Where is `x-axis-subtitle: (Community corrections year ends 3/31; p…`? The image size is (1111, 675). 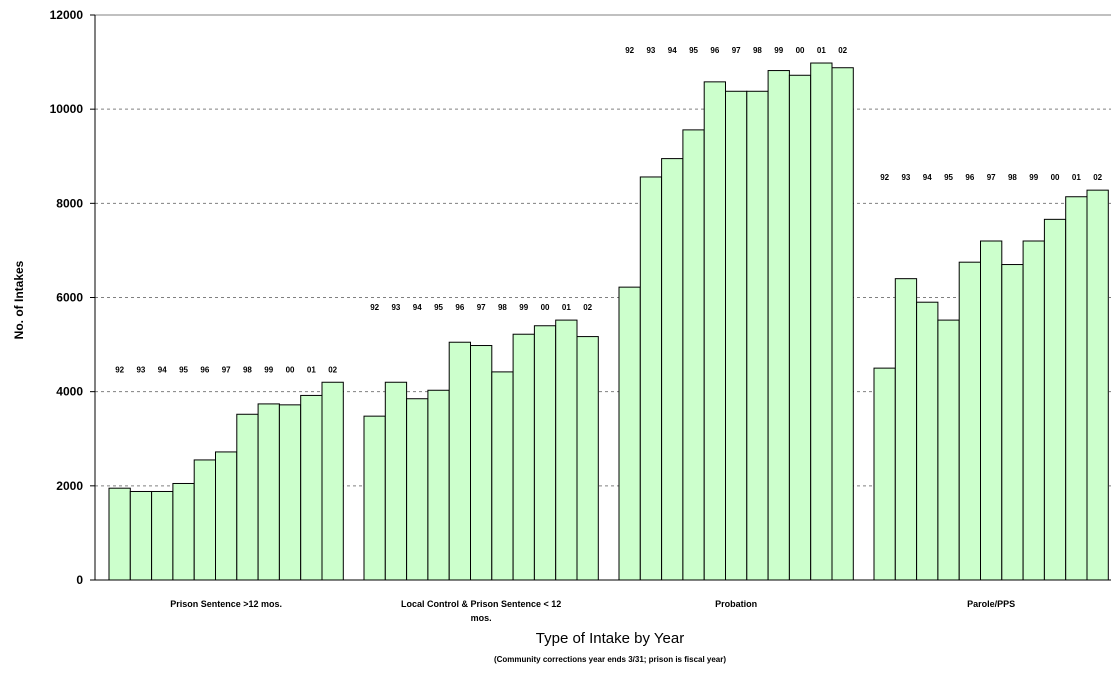 x-axis-subtitle: (Community corrections year ends 3/31; p… is located at coordinates (610, 659).